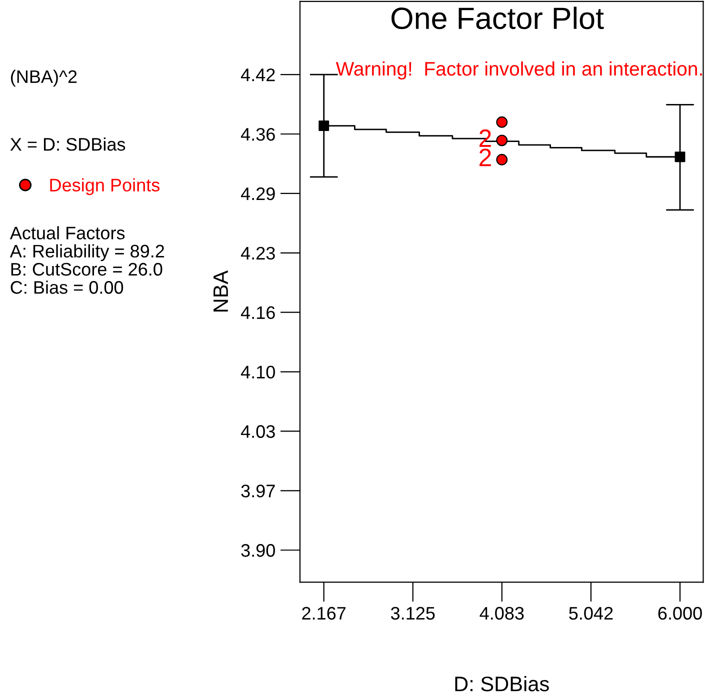 This screenshot has height=698, width=705. I want to click on legend-label: Design Points, so click(105, 187).